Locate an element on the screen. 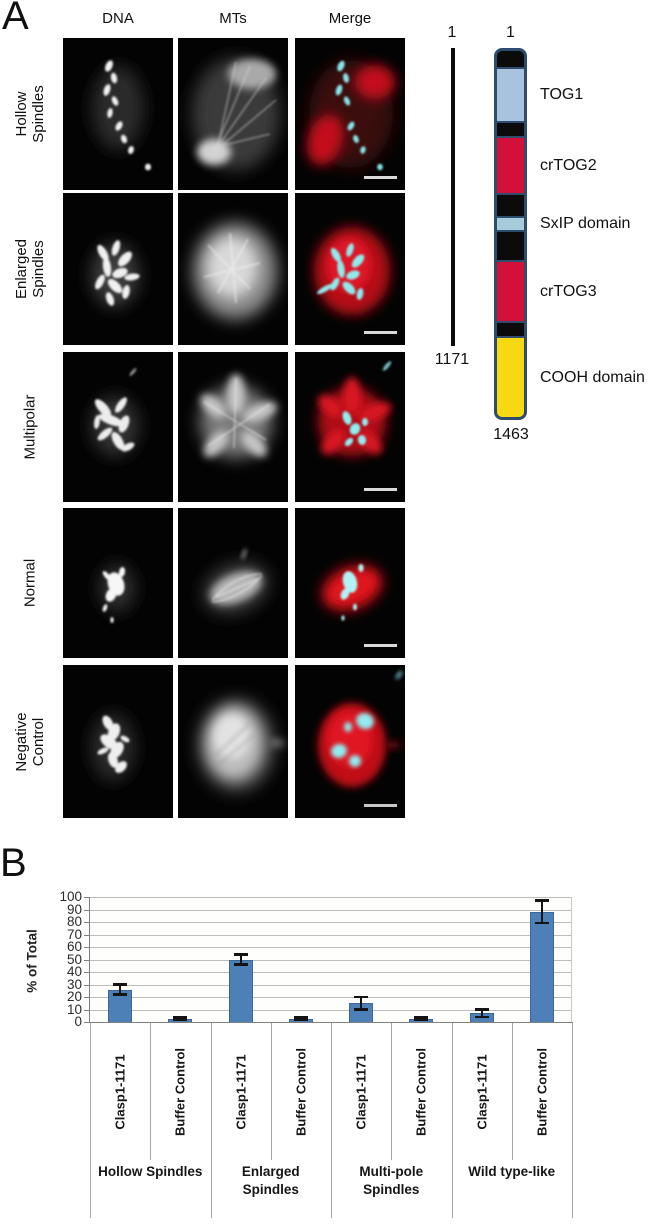  panel-b-label: B is located at coordinates (13, 863).